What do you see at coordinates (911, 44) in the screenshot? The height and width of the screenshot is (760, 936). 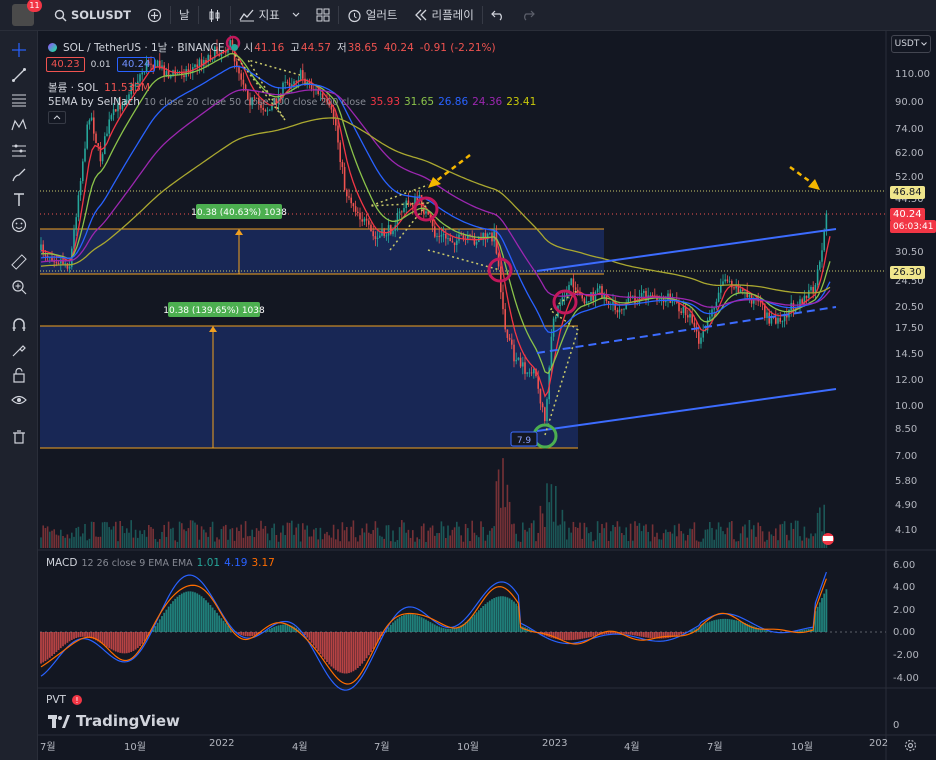 I see `currency-select: USDT` at bounding box center [911, 44].